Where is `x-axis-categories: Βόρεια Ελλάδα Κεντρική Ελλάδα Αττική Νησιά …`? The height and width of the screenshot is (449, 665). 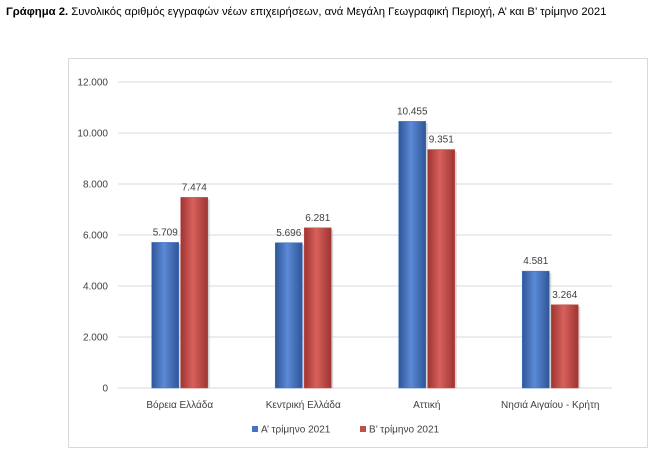 x-axis-categories: Βόρεια Ελλάδα Κεντρική Ελλάδα Αττική Νησιά … is located at coordinates (372, 405).